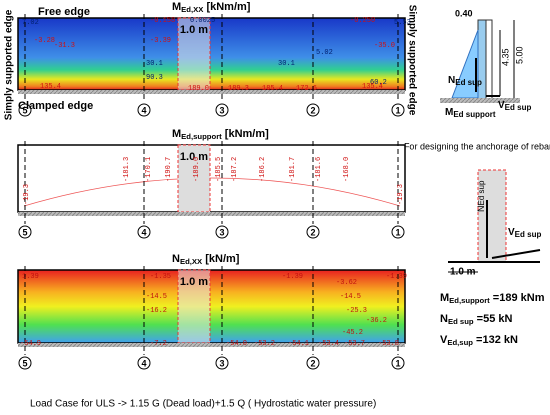 The width and height of the screenshot is (550, 415). Describe the element at coordinates (465, 81) in the screenshot. I see `n-label: NEd sup` at that location.